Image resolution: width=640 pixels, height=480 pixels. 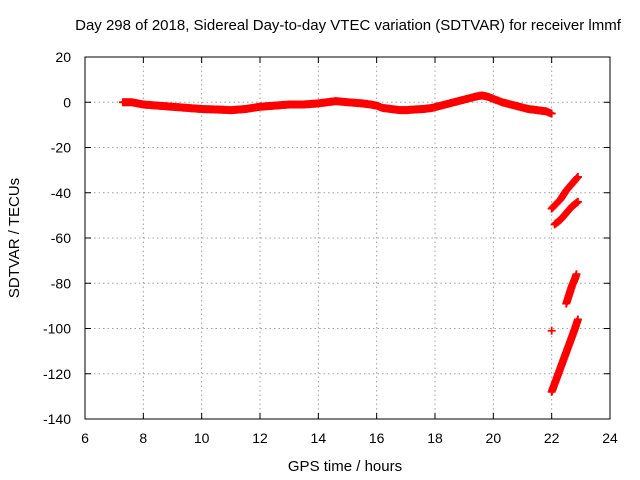 I want to click on x-tick-labels: 6 8 10 12 14 16 18 20 22 24, so click(x=349, y=438).